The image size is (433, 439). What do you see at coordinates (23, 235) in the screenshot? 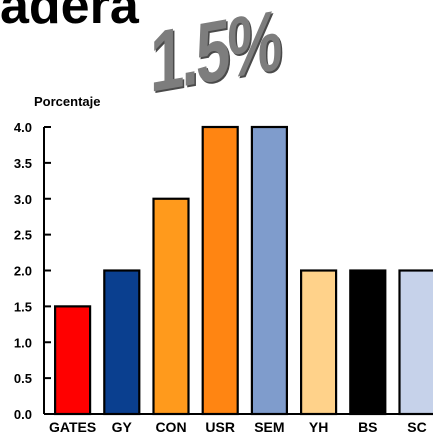
I see `y-tick-label: 2.5` at bounding box center [23, 235].